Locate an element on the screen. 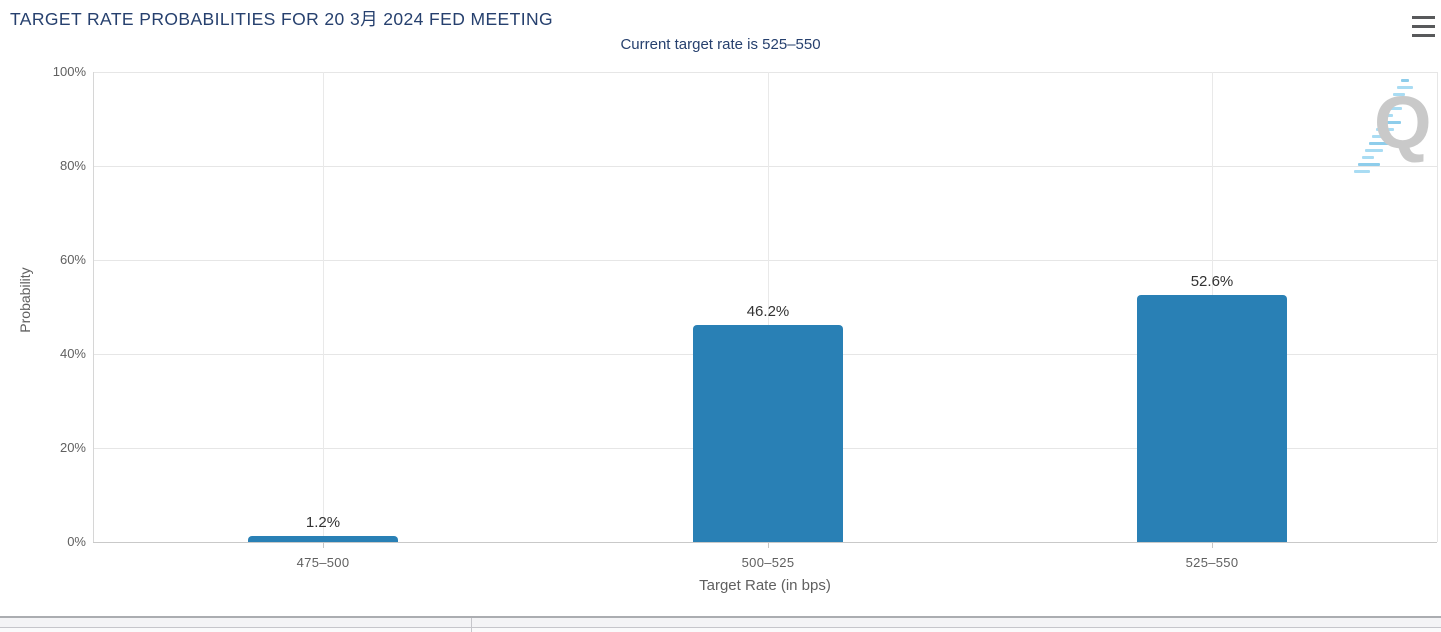 The image size is (1441, 632). bottom-table-hairline is located at coordinates (720, 627).